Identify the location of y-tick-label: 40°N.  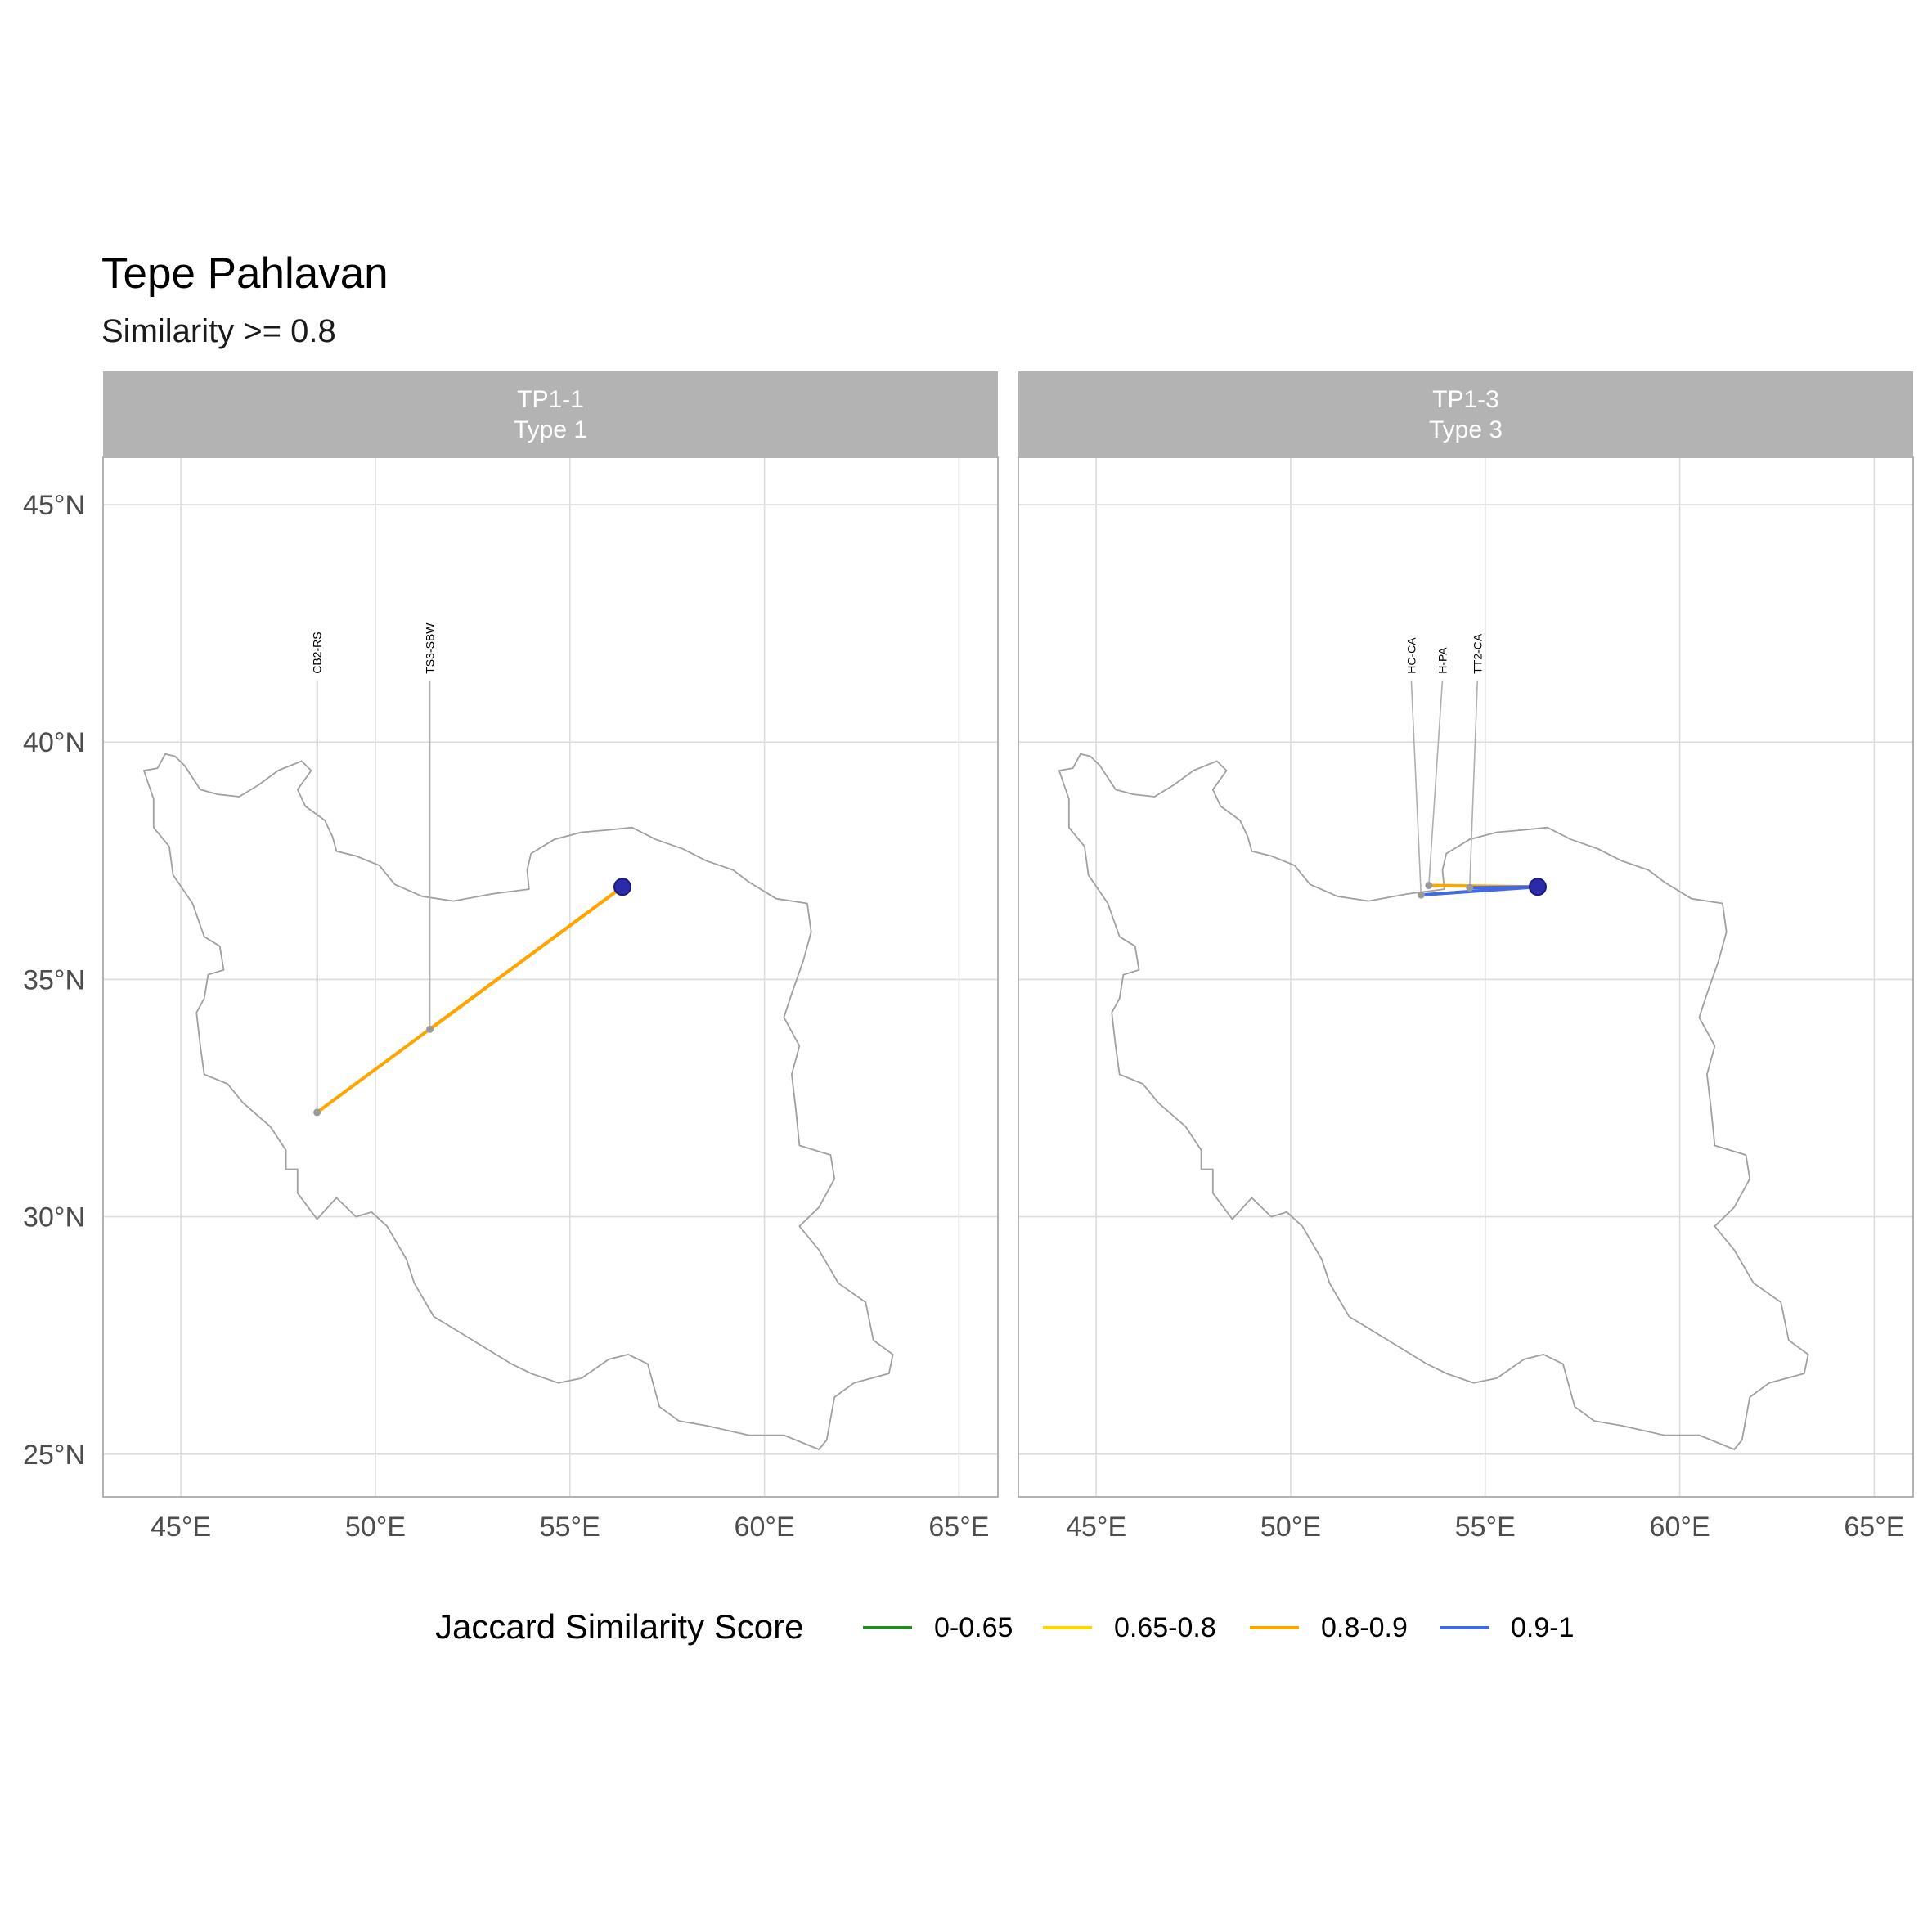
(54, 743).